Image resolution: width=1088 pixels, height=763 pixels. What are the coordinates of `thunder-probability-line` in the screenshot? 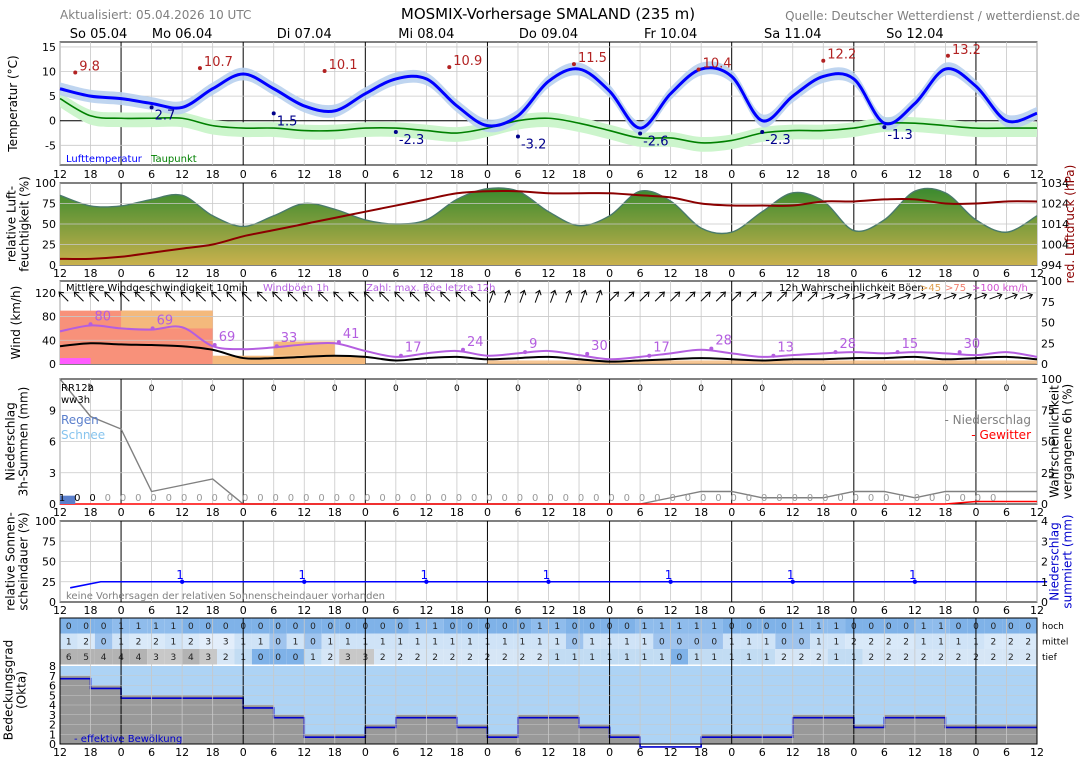 It's located at (548, 502).